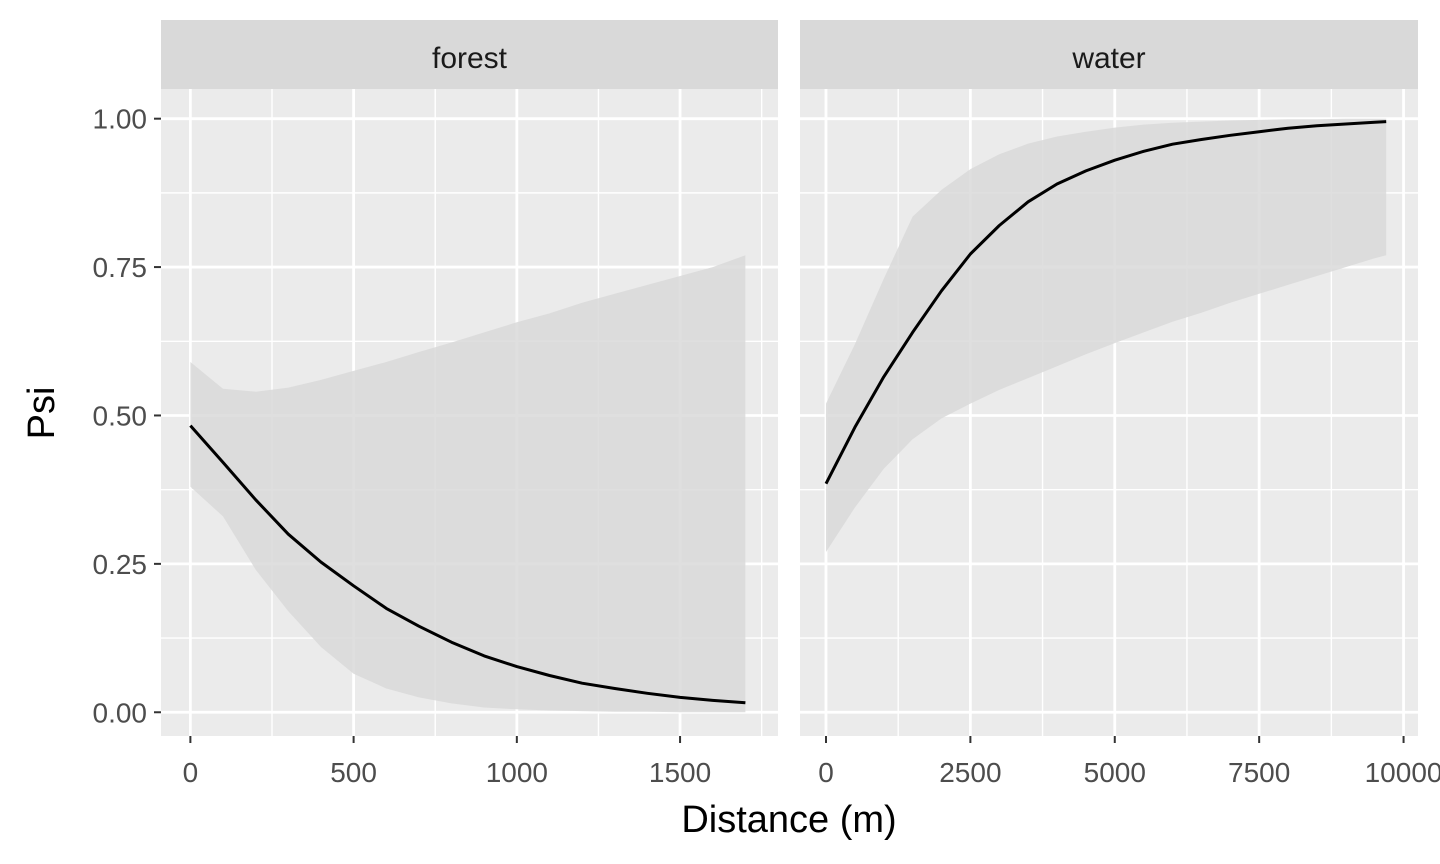  Describe the element at coordinates (467, 564) in the screenshot. I see `psi-line` at that location.